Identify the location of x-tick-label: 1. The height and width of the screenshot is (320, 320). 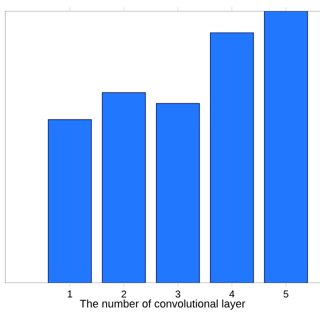
(70, 294).